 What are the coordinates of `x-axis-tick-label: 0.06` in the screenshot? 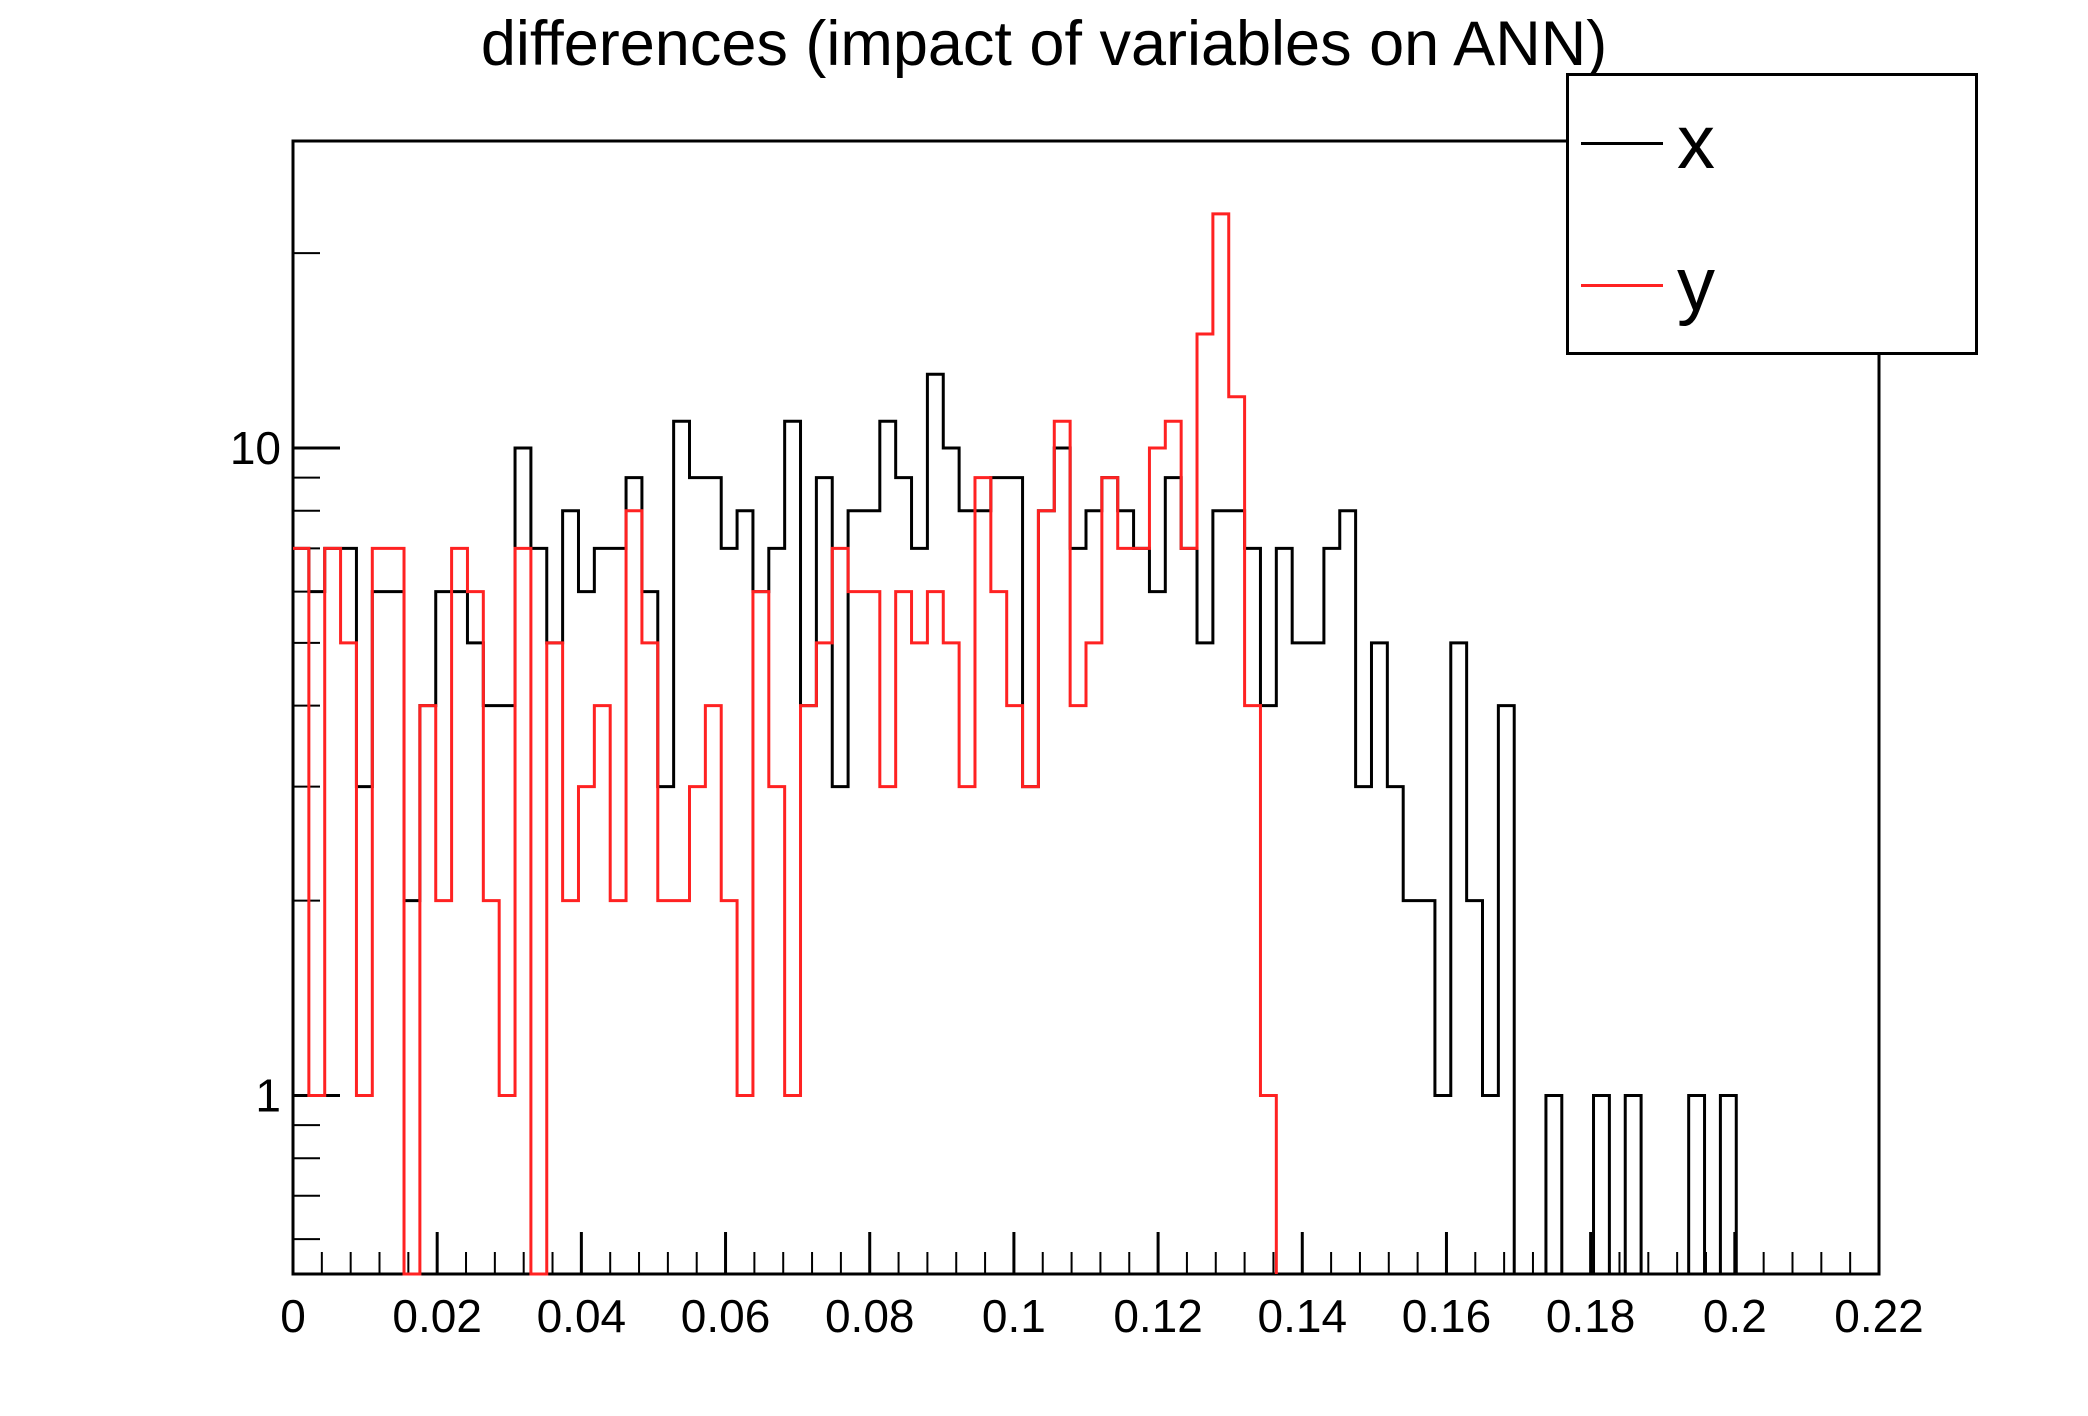 It's located at (726, 1316).